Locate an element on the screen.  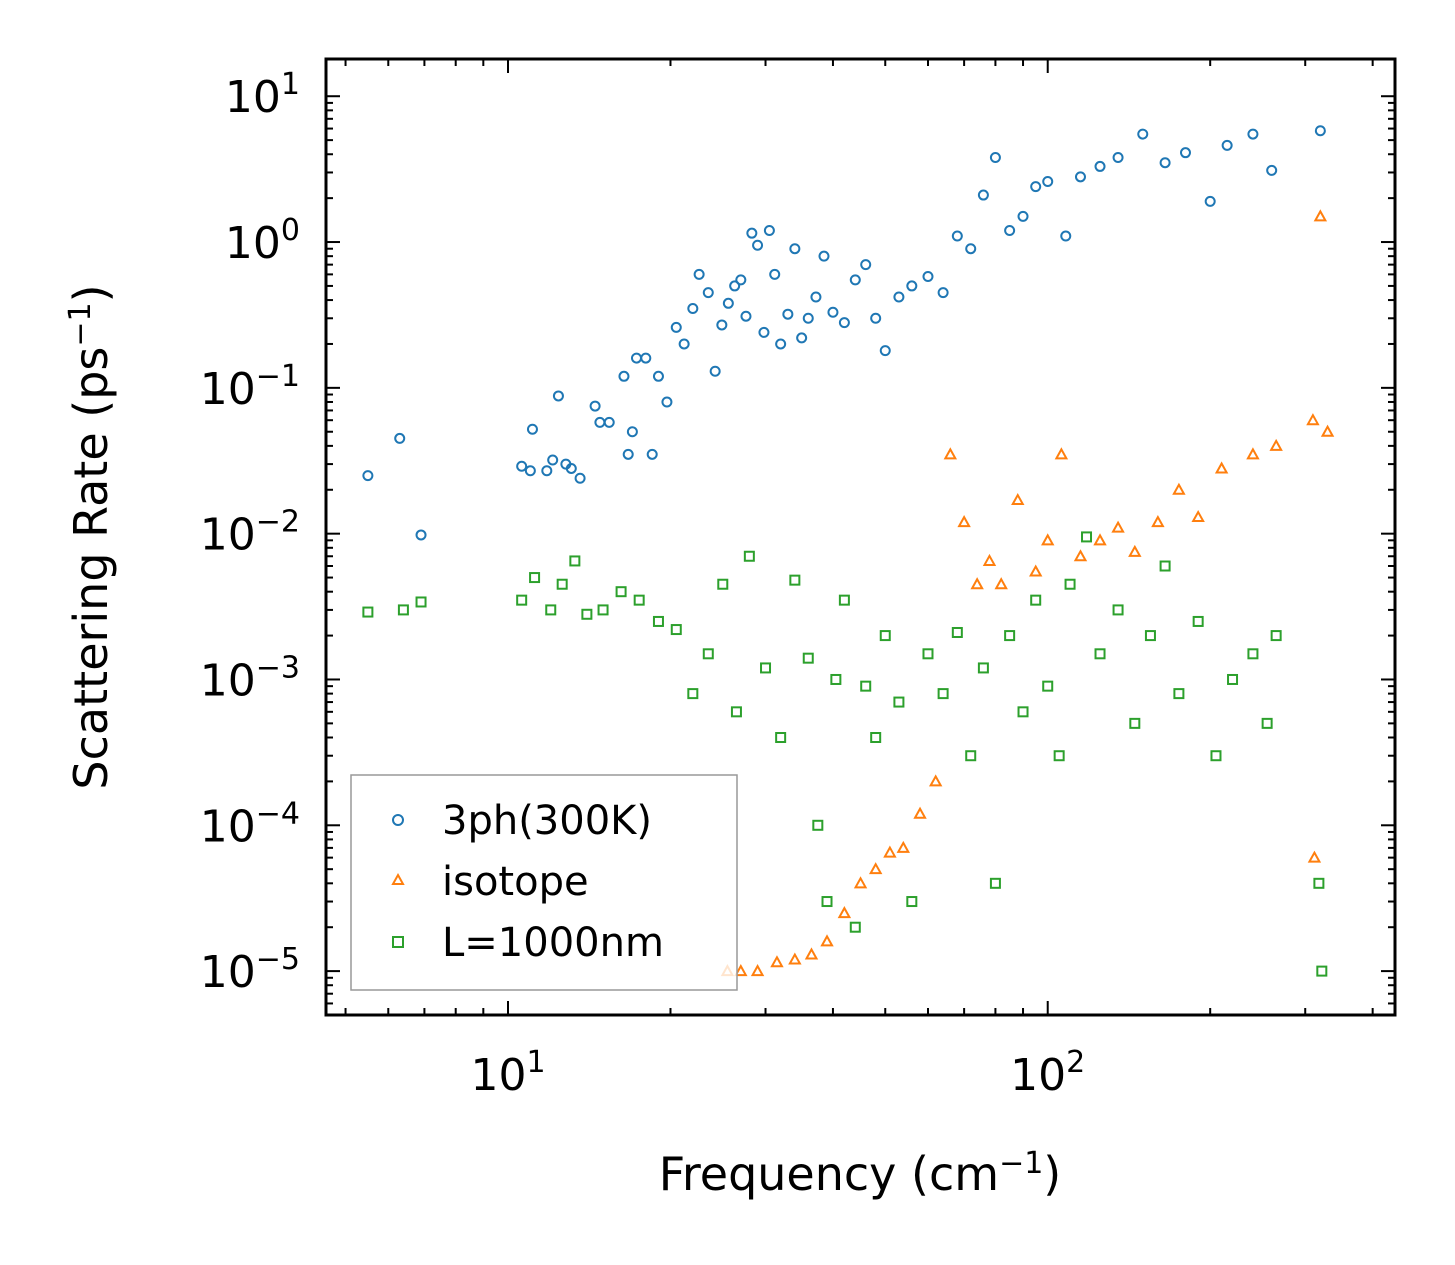
y-tick-label-exp: 1 is located at coordinates (290, 84).